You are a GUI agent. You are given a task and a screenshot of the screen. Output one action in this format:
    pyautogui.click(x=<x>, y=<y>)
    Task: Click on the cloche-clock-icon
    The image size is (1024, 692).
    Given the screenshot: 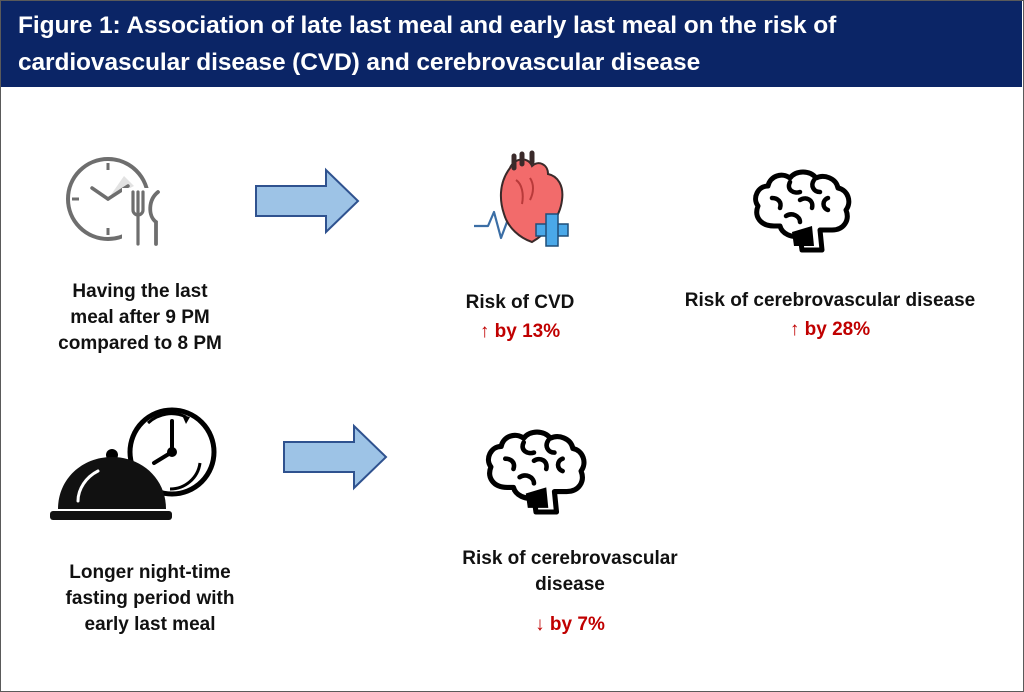 What is the action you would take?
    pyautogui.click(x=137, y=465)
    